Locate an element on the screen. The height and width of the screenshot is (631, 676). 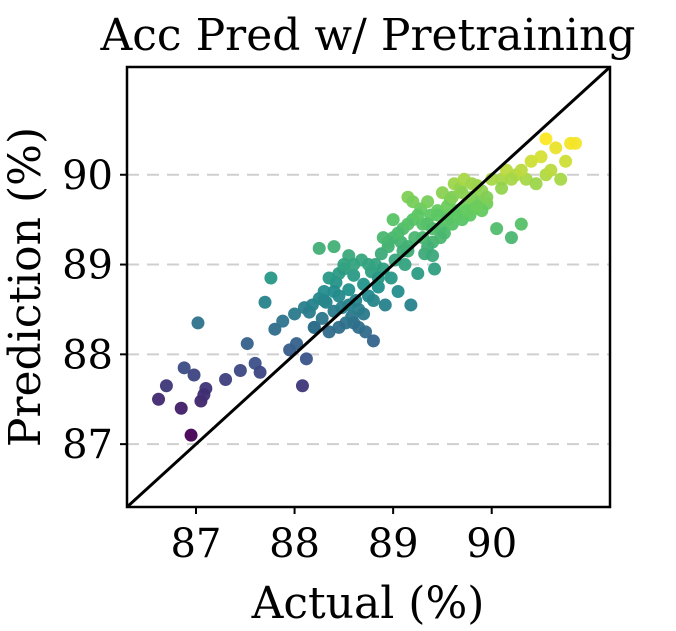
y-tick-label: 89 is located at coordinates (87, 266).